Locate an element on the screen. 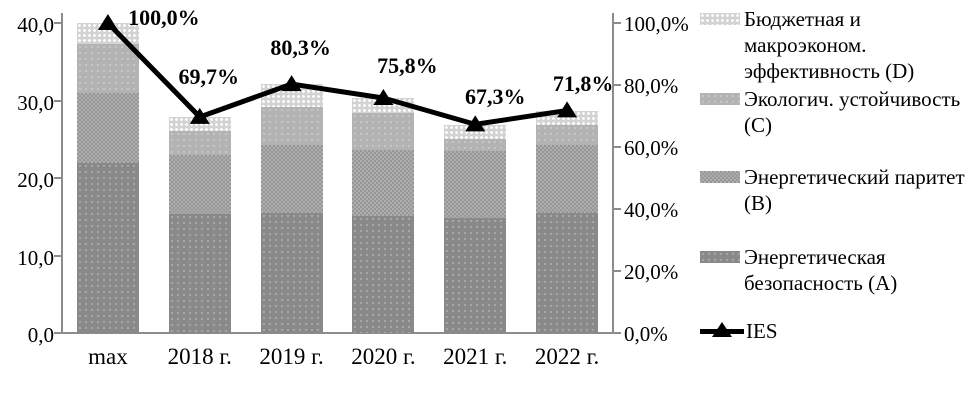  x-axis-line is located at coordinates (337, 333).